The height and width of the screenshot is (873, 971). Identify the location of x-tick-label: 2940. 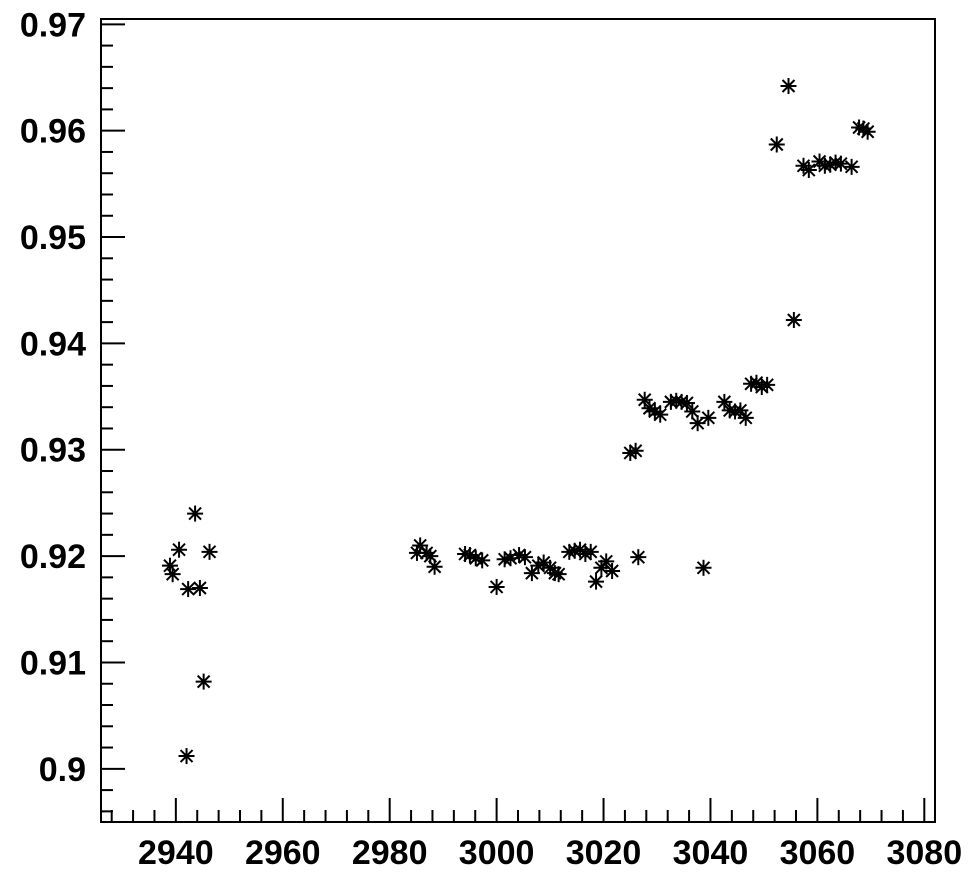
(176, 853).